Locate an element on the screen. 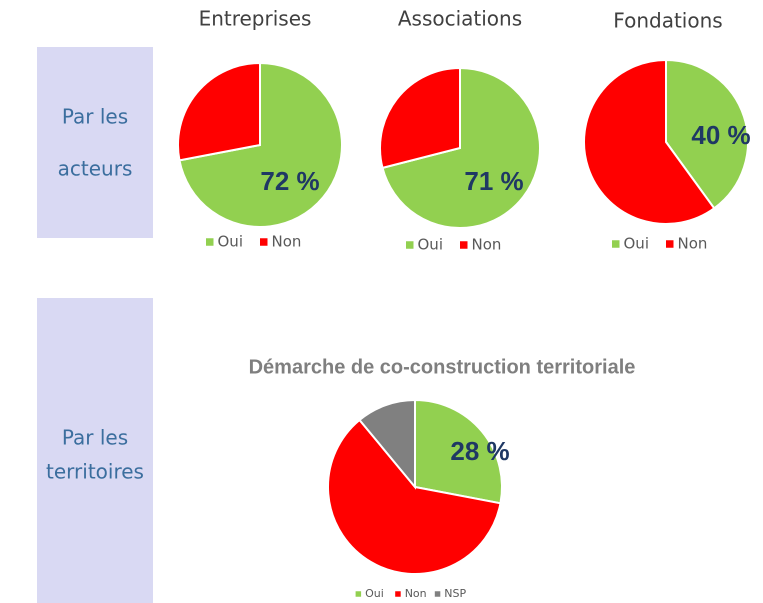 This screenshot has width=763, height=603. chart-title: Fondations is located at coordinates (667, 21).